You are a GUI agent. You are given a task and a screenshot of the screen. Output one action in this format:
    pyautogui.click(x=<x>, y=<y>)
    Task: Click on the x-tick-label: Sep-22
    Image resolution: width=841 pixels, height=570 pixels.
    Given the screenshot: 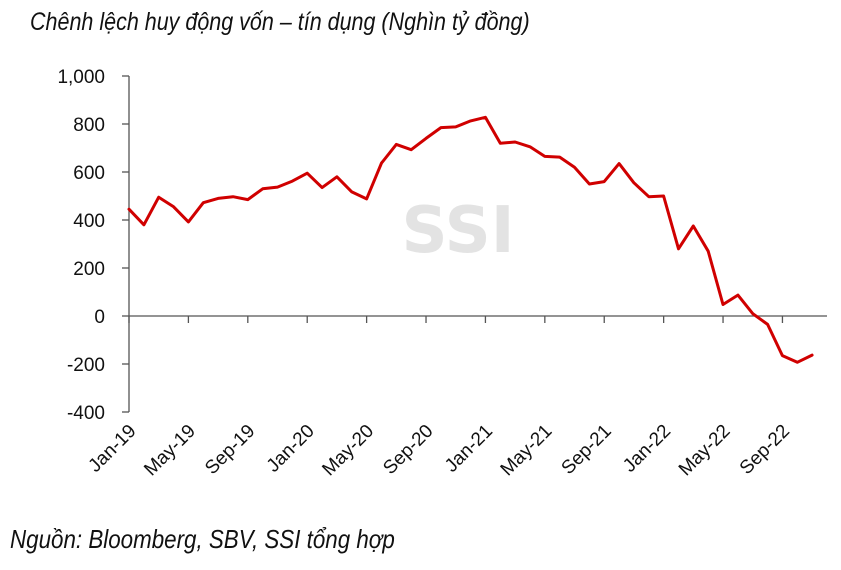 What is the action you would take?
    pyautogui.click(x=765, y=450)
    